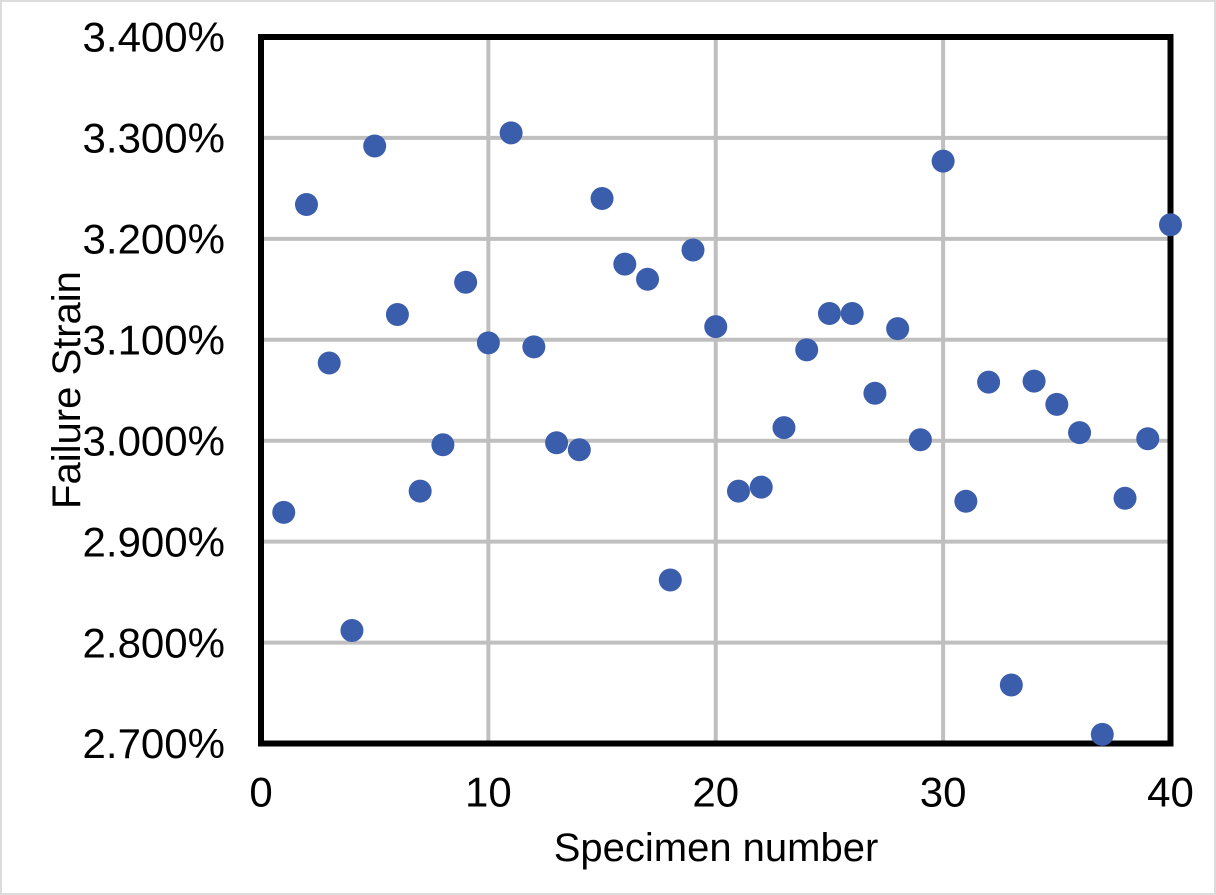 This screenshot has height=895, width=1216. Describe the element at coordinates (488, 792) in the screenshot. I see `x-tick-label: 10` at that location.